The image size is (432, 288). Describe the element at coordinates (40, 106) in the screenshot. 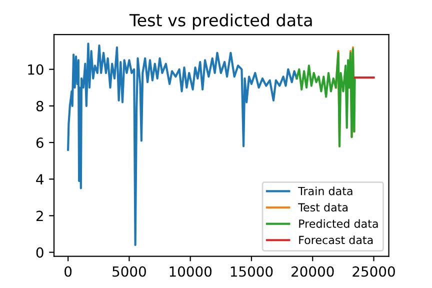

I see `y-tick-label: 8` at that location.